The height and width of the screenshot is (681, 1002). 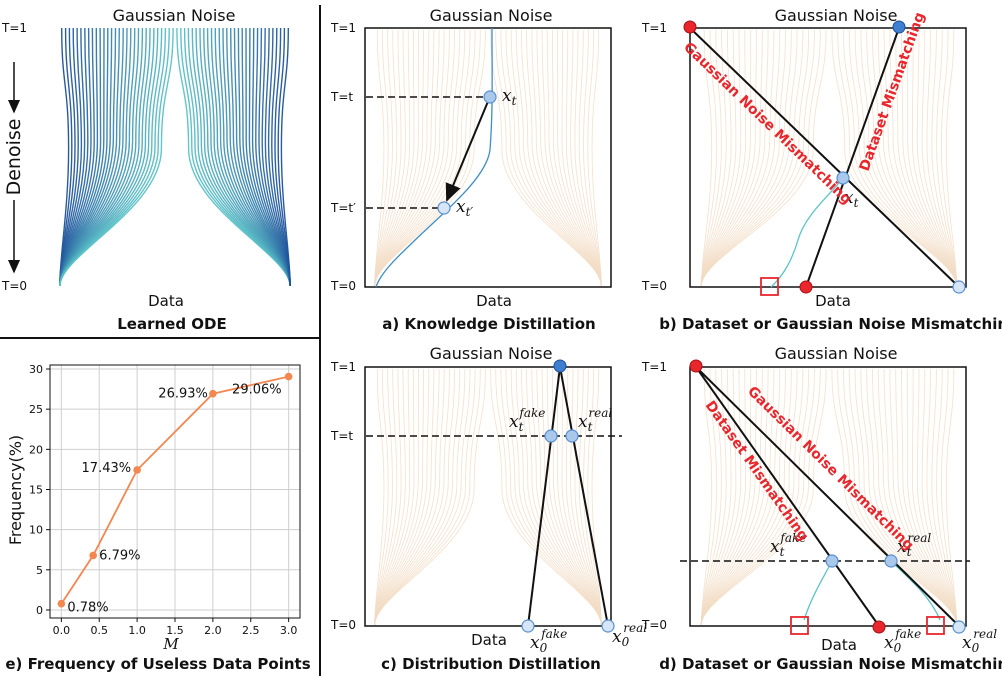 What do you see at coordinates (696, 366) in the screenshot?
I see `panel-d-node-noise-red` at bounding box center [696, 366].